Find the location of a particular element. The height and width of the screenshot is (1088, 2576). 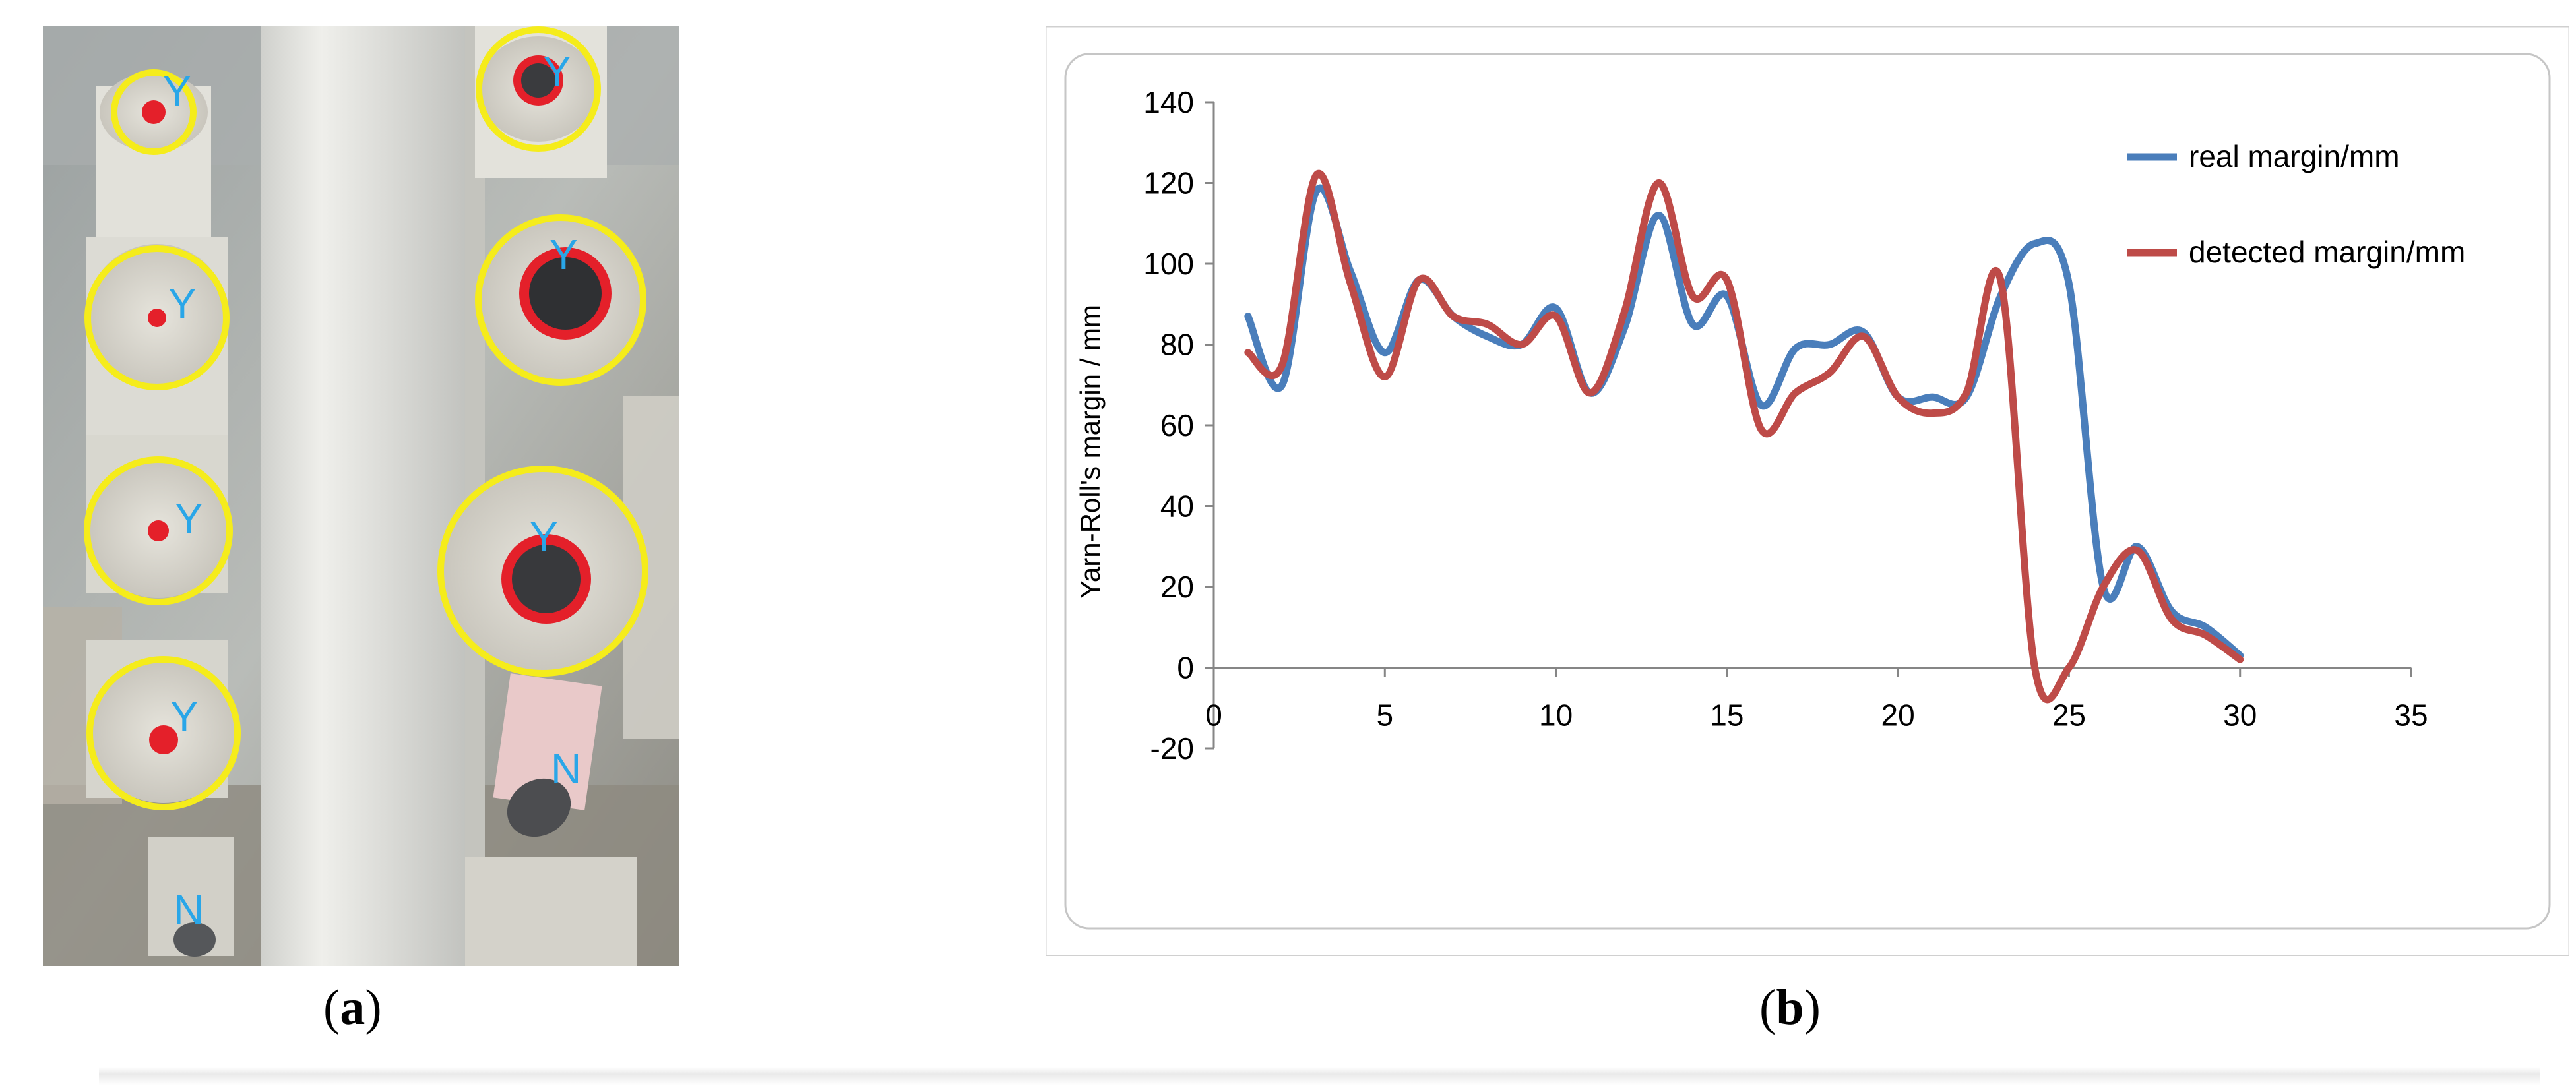

subfigure-label-a: (a) is located at coordinates (352, 1007).